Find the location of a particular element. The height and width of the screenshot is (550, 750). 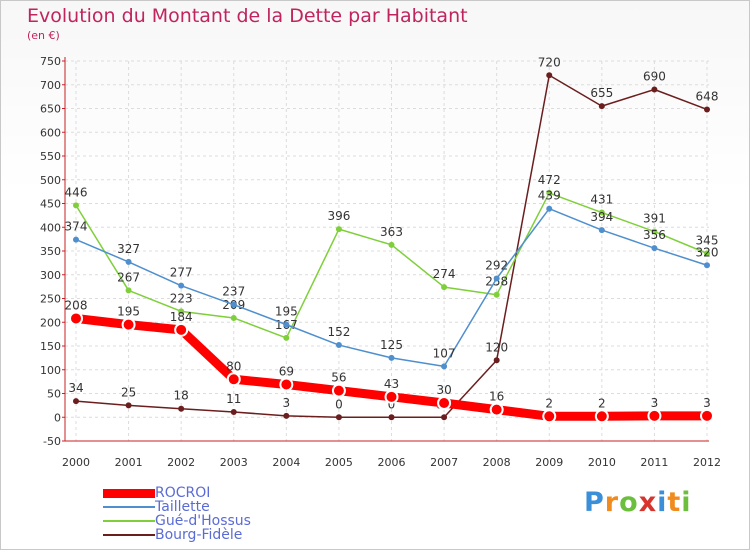

legend-label: ROCROI is located at coordinates (183, 493).